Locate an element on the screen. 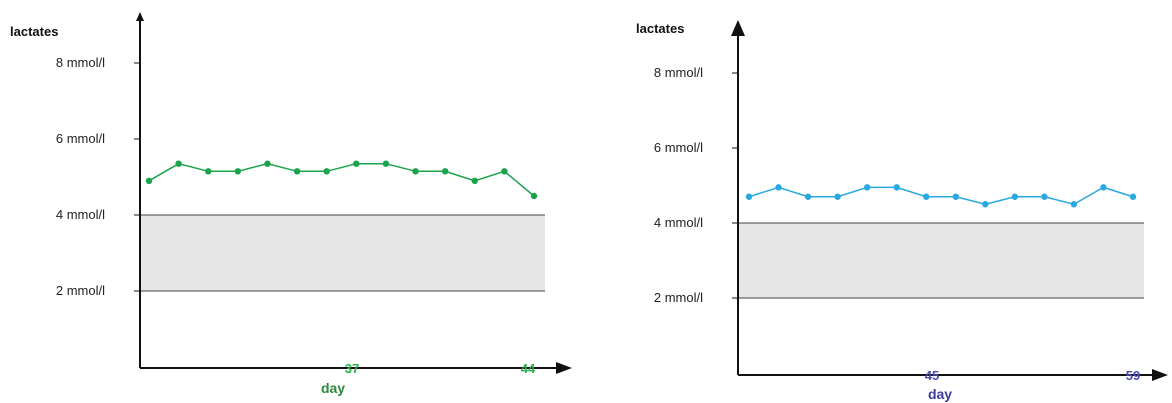 The width and height of the screenshot is (1172, 403). x-tick-label: 44 is located at coordinates (528, 368).